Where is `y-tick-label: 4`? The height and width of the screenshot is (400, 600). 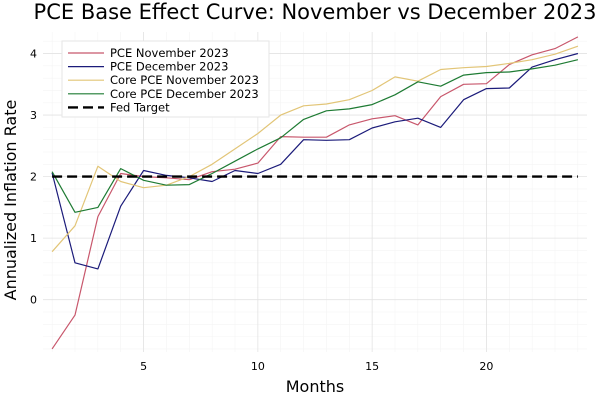 y-tick-label: 4 is located at coordinates (33, 54).